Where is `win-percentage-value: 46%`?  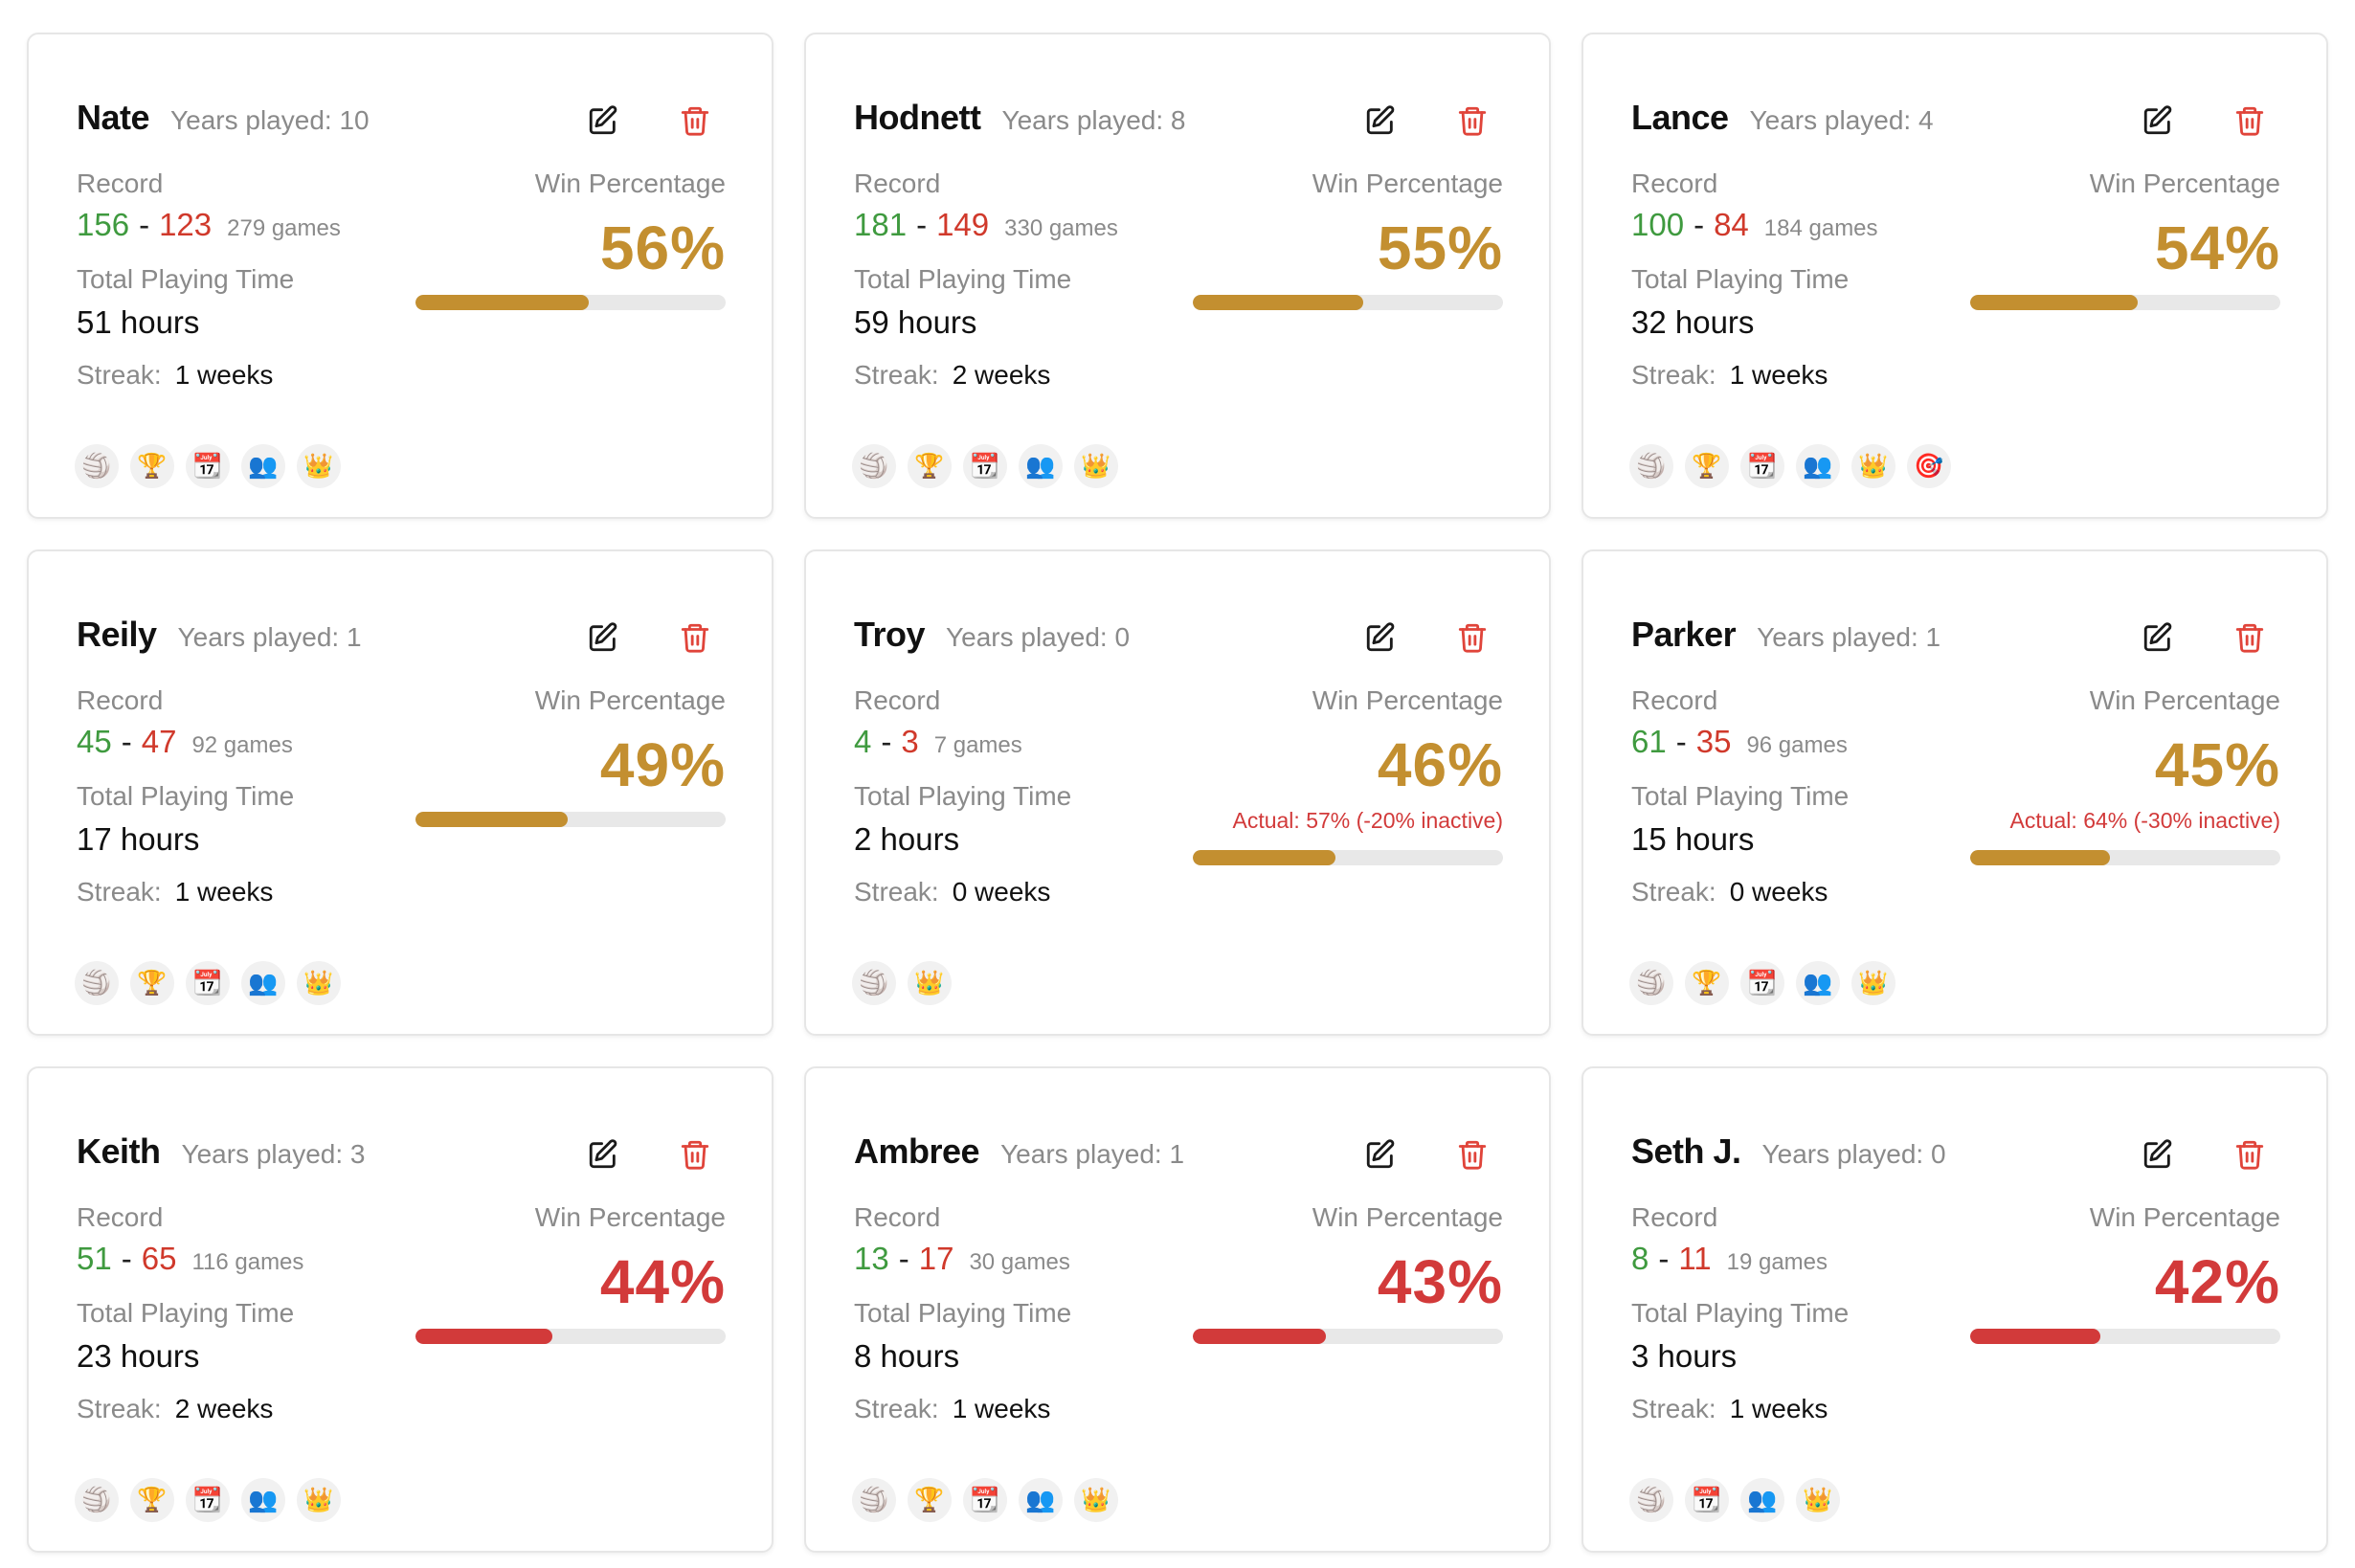 win-percentage-value: 46% is located at coordinates (1440, 765).